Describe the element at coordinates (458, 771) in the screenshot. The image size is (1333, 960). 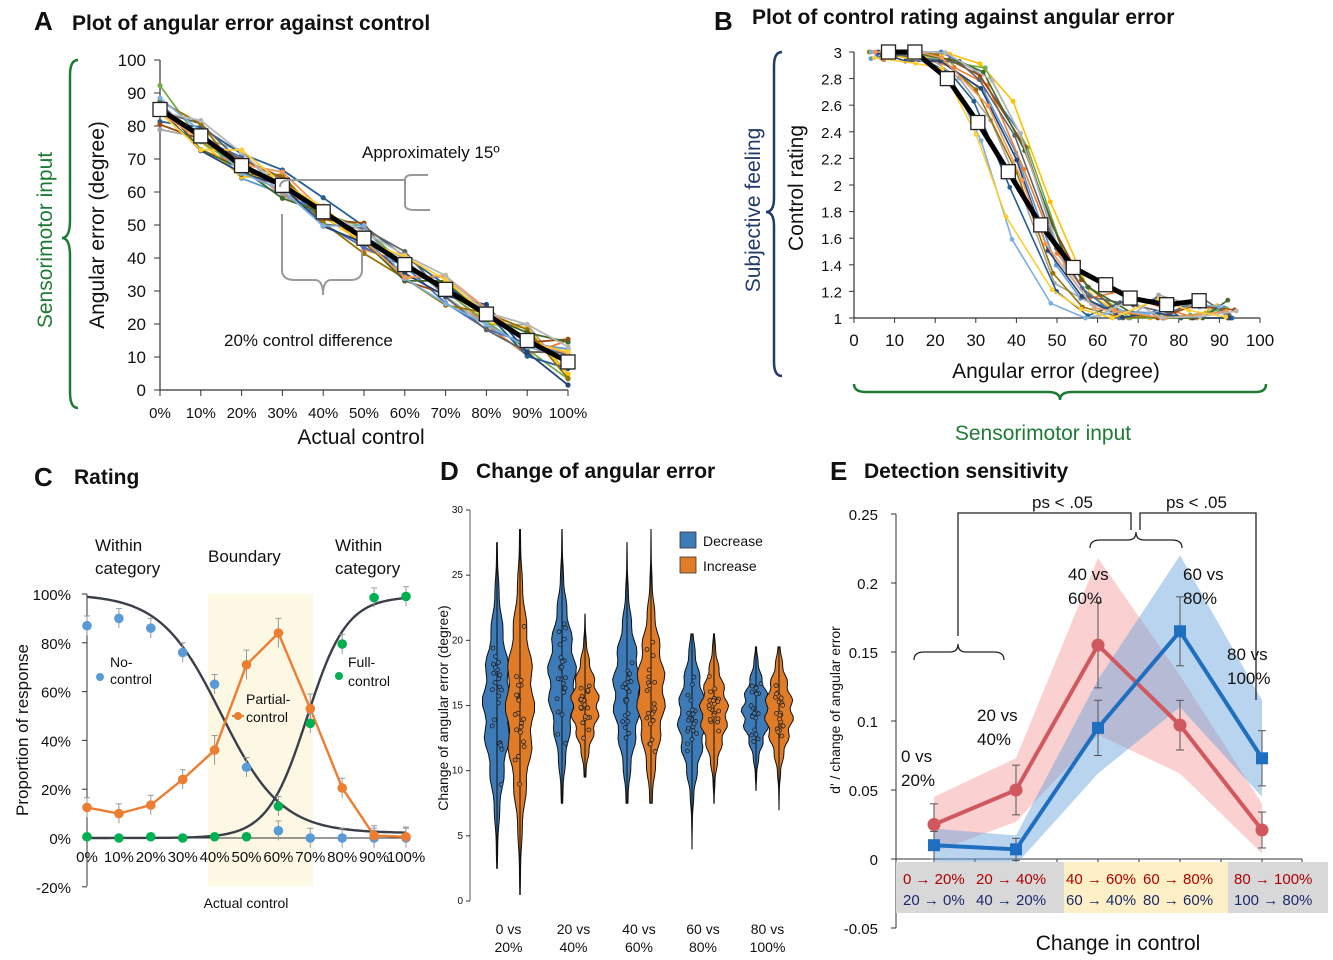
I see `d-ytick-label: 10` at that location.